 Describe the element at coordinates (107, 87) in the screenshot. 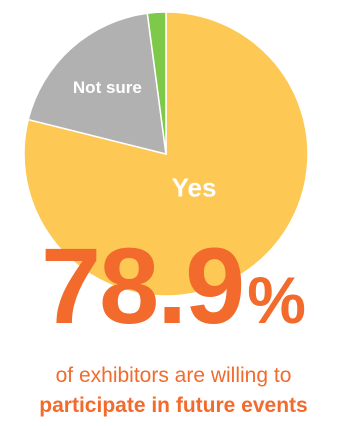

I see `pie-label-not-sure: Not sure` at that location.